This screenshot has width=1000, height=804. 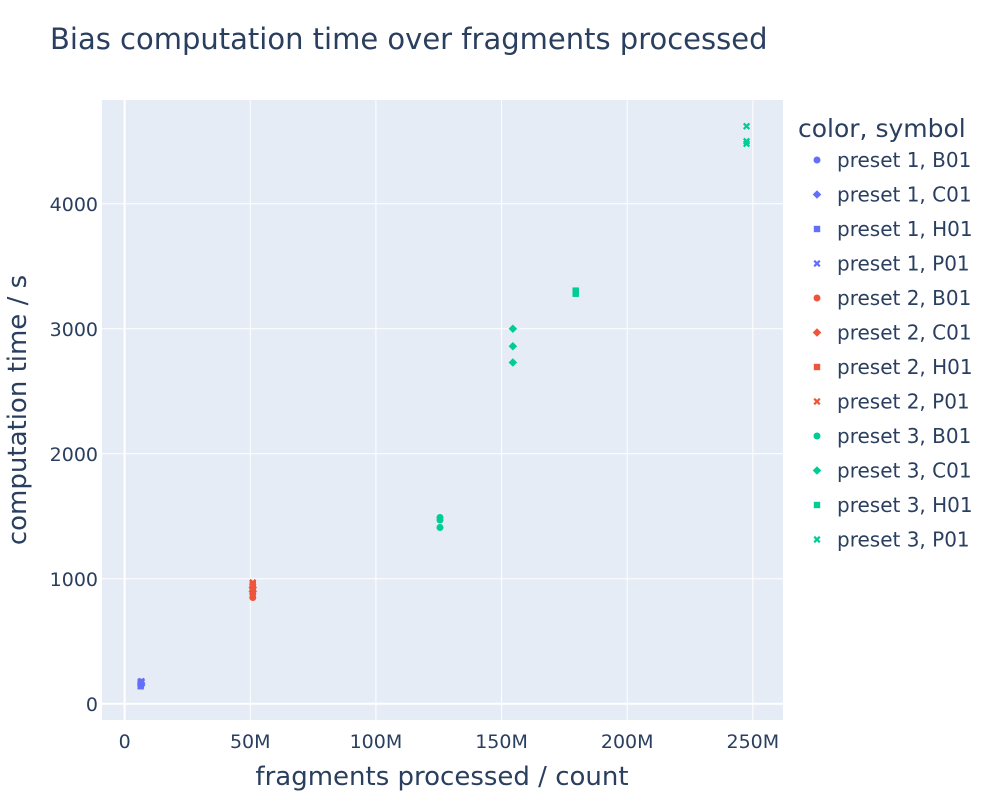 What do you see at coordinates (882, 128) in the screenshot?
I see `legend-title: color, symbol` at bounding box center [882, 128].